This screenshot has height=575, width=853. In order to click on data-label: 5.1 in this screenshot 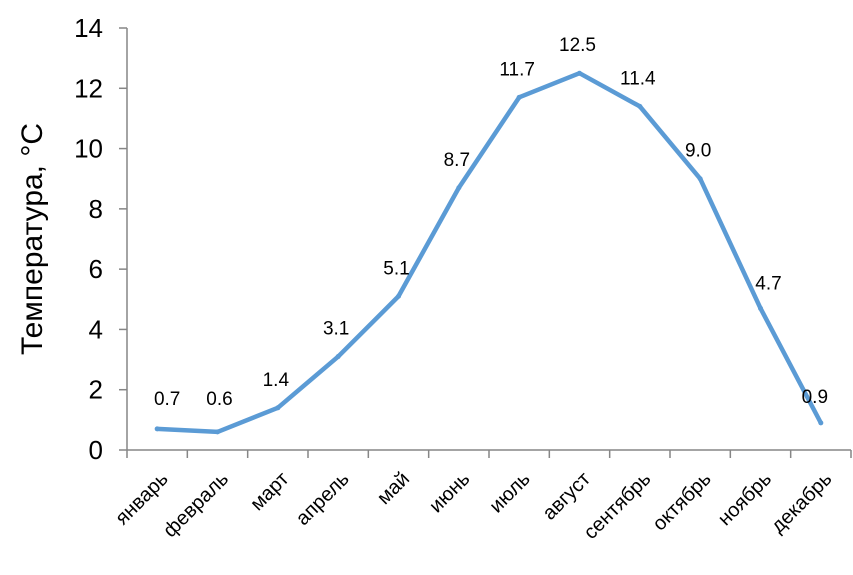, I will do `click(396, 268)`.